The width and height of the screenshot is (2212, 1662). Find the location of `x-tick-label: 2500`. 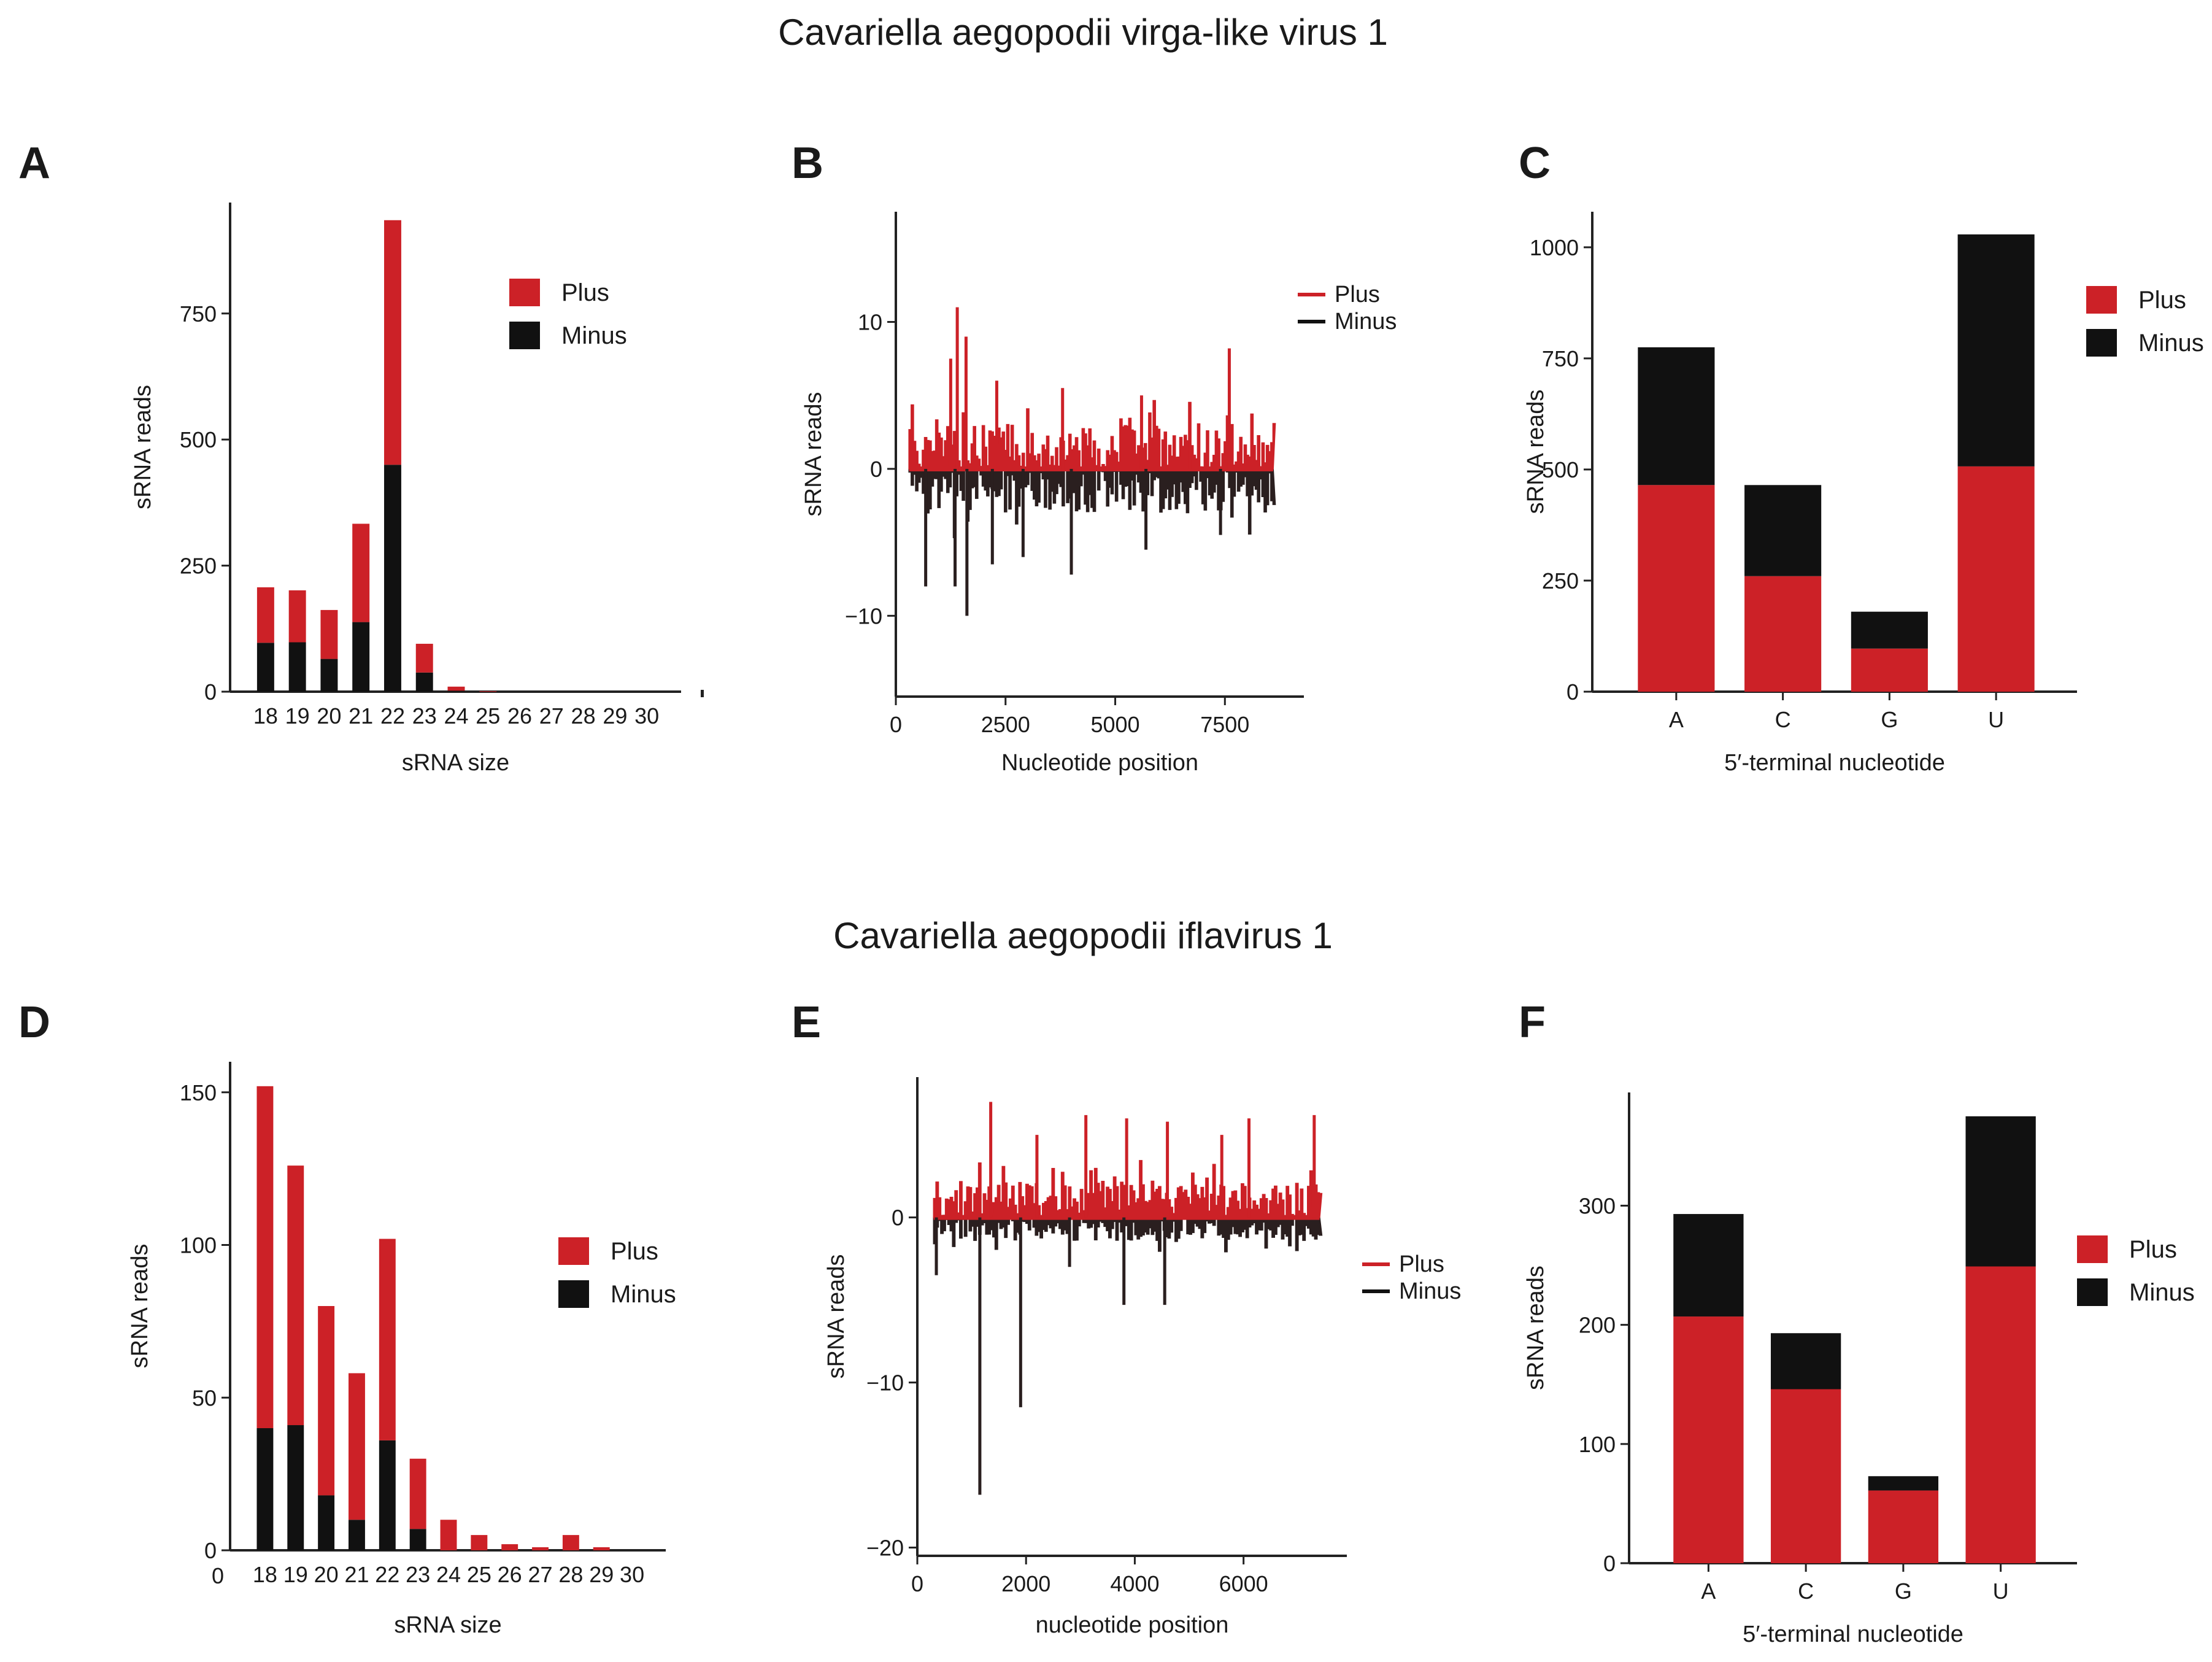

x-tick-label: 2500 is located at coordinates (1006, 724).